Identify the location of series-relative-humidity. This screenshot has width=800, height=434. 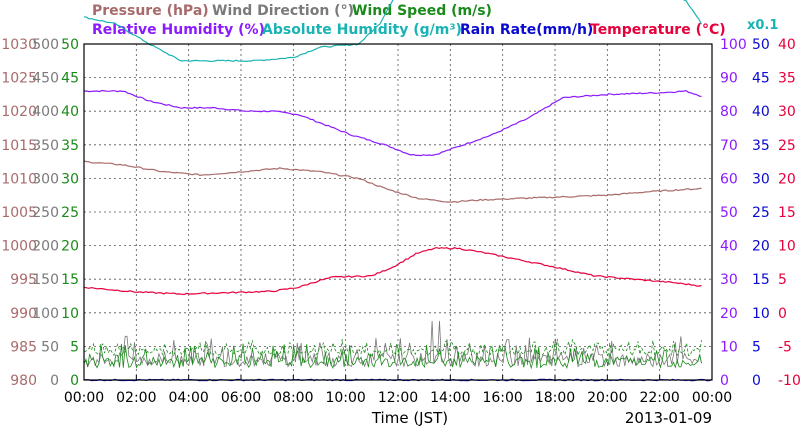
(392, 123).